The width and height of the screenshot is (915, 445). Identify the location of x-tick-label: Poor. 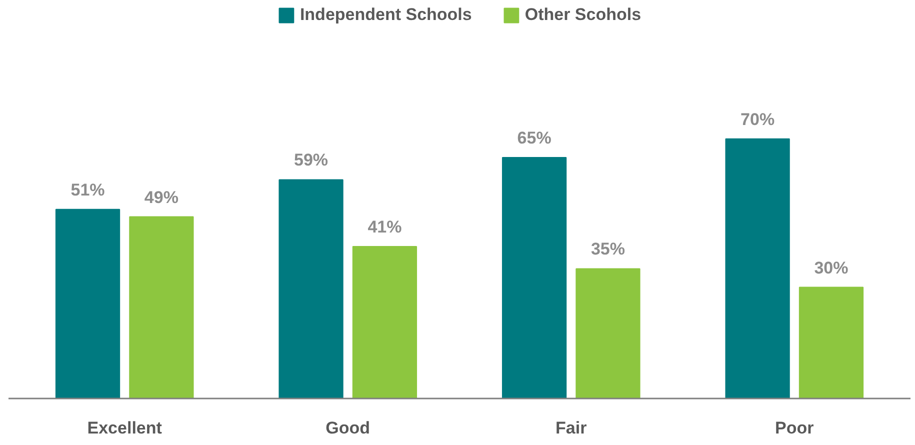
(794, 428).